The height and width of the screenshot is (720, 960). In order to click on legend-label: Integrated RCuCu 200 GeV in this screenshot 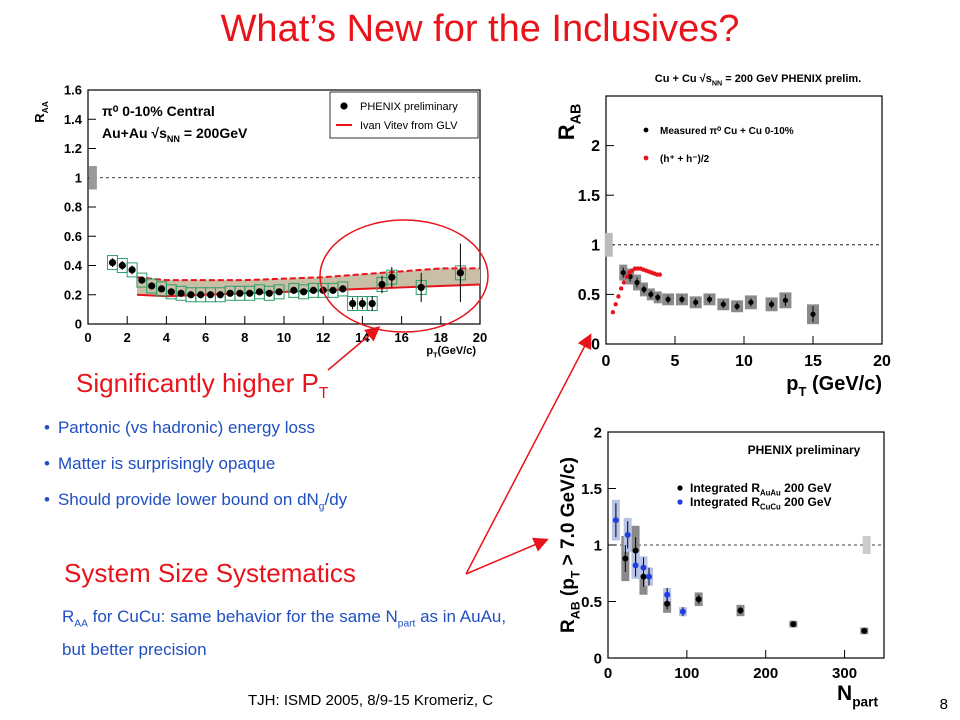, I will do `click(761, 503)`.